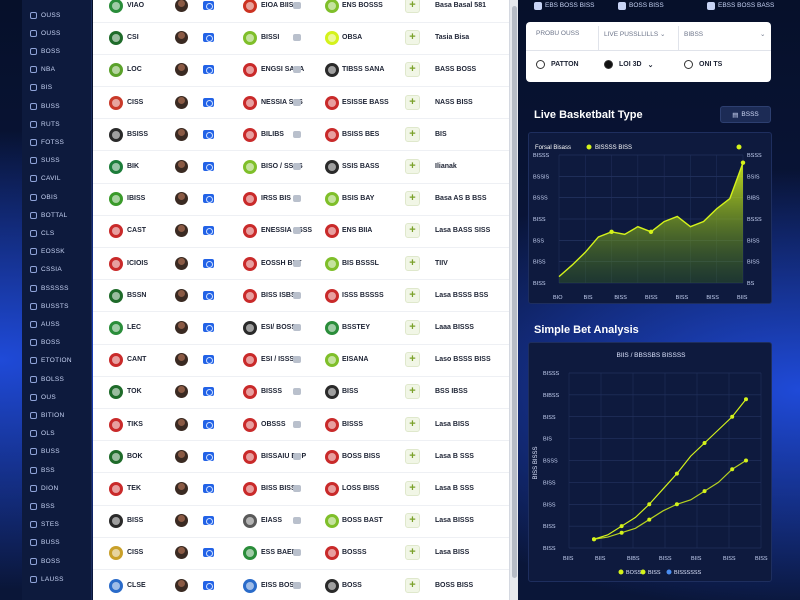 The image size is (800, 600). What do you see at coordinates (564, 5) in the screenshot?
I see `top-tab-1: EBS BOSS BISS` at bounding box center [564, 5].